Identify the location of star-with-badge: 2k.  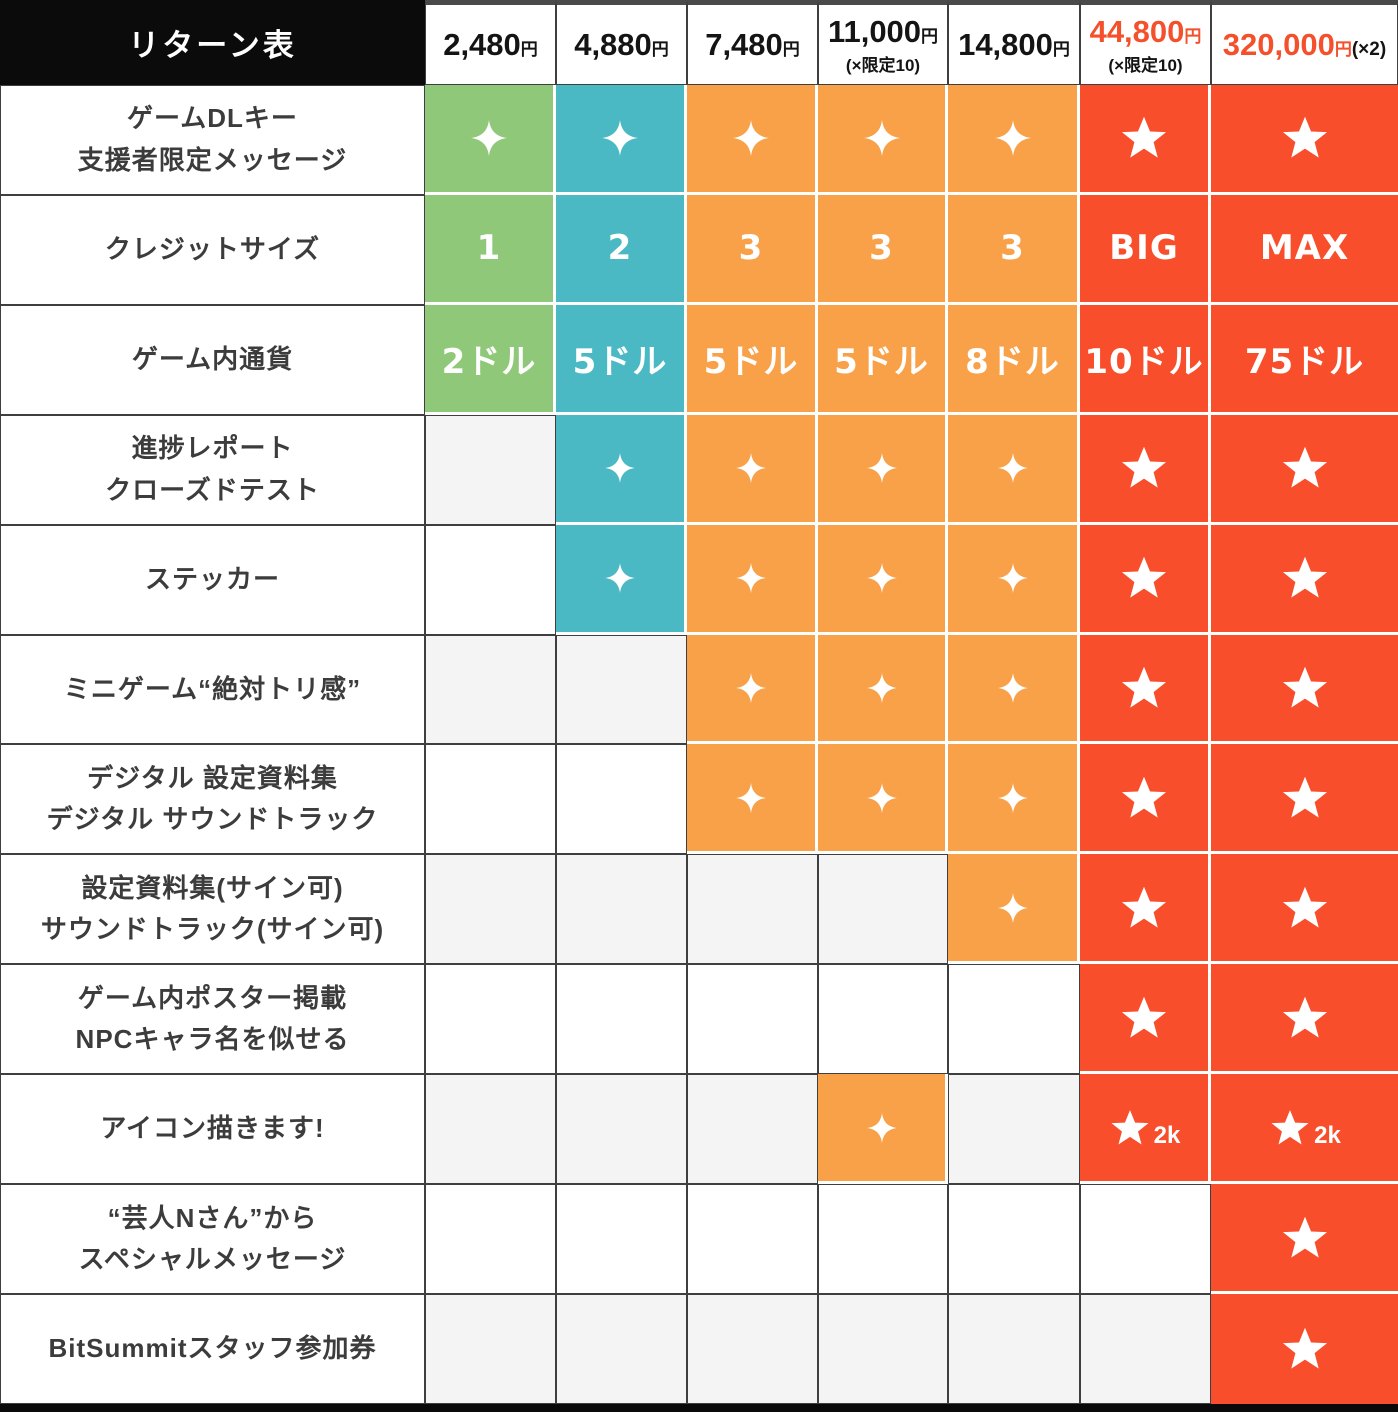
(1304, 1128).